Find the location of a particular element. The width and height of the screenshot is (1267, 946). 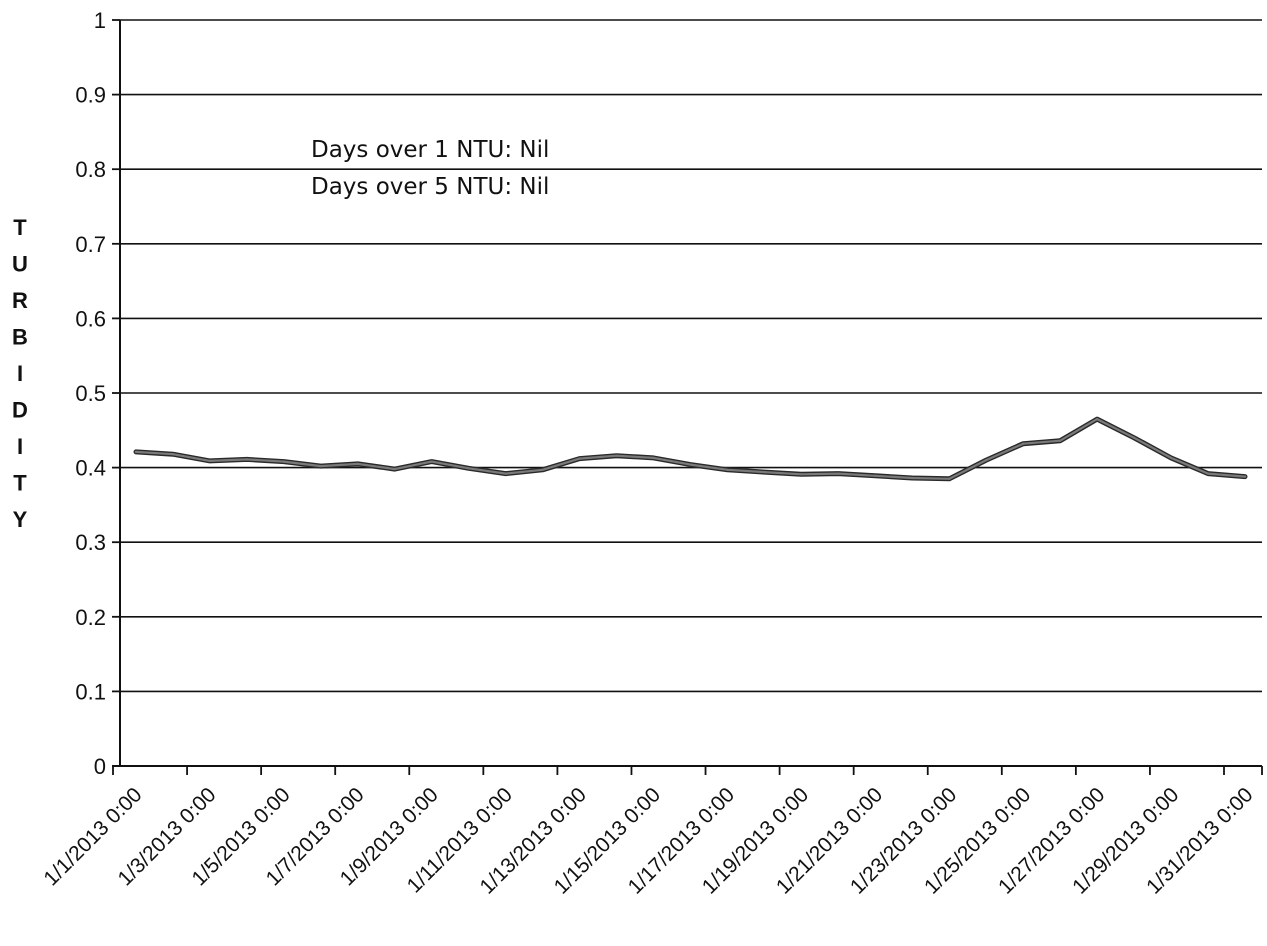

series-group is located at coordinates (690, 449).